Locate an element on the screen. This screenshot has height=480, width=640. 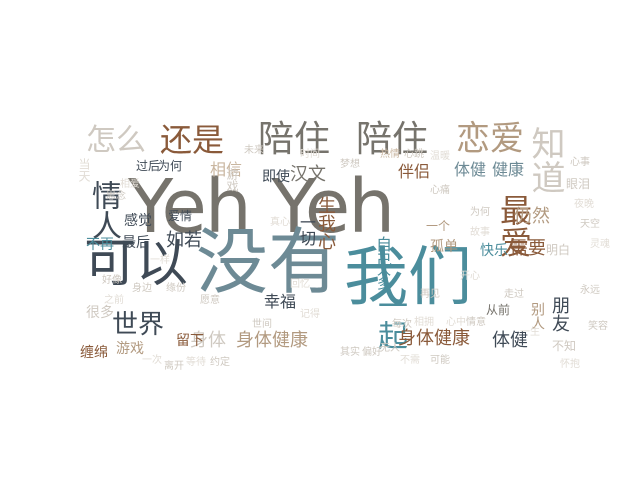
cloud-word: 最爱 is located at coordinates (514, 226).